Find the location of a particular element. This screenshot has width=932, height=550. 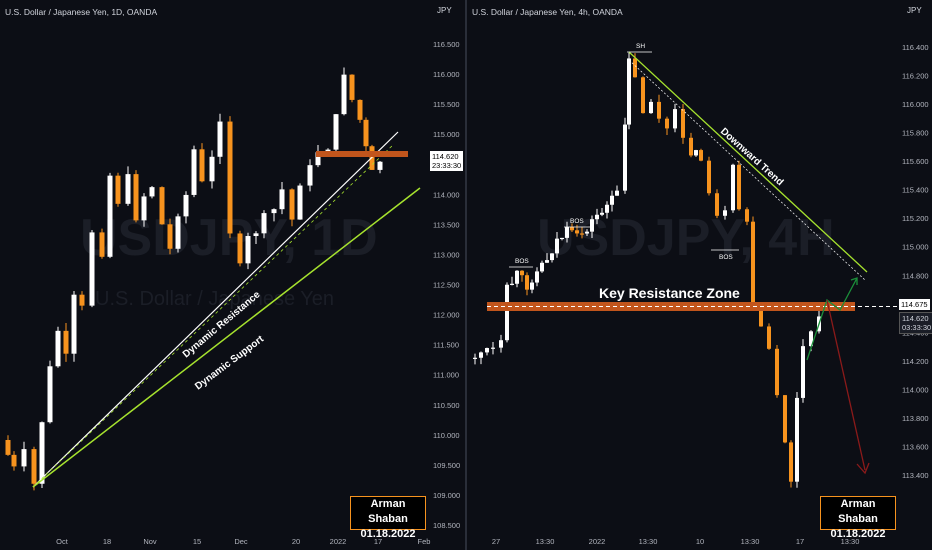

4h-y-tick-label: 115.000 is located at coordinates (915, 247).